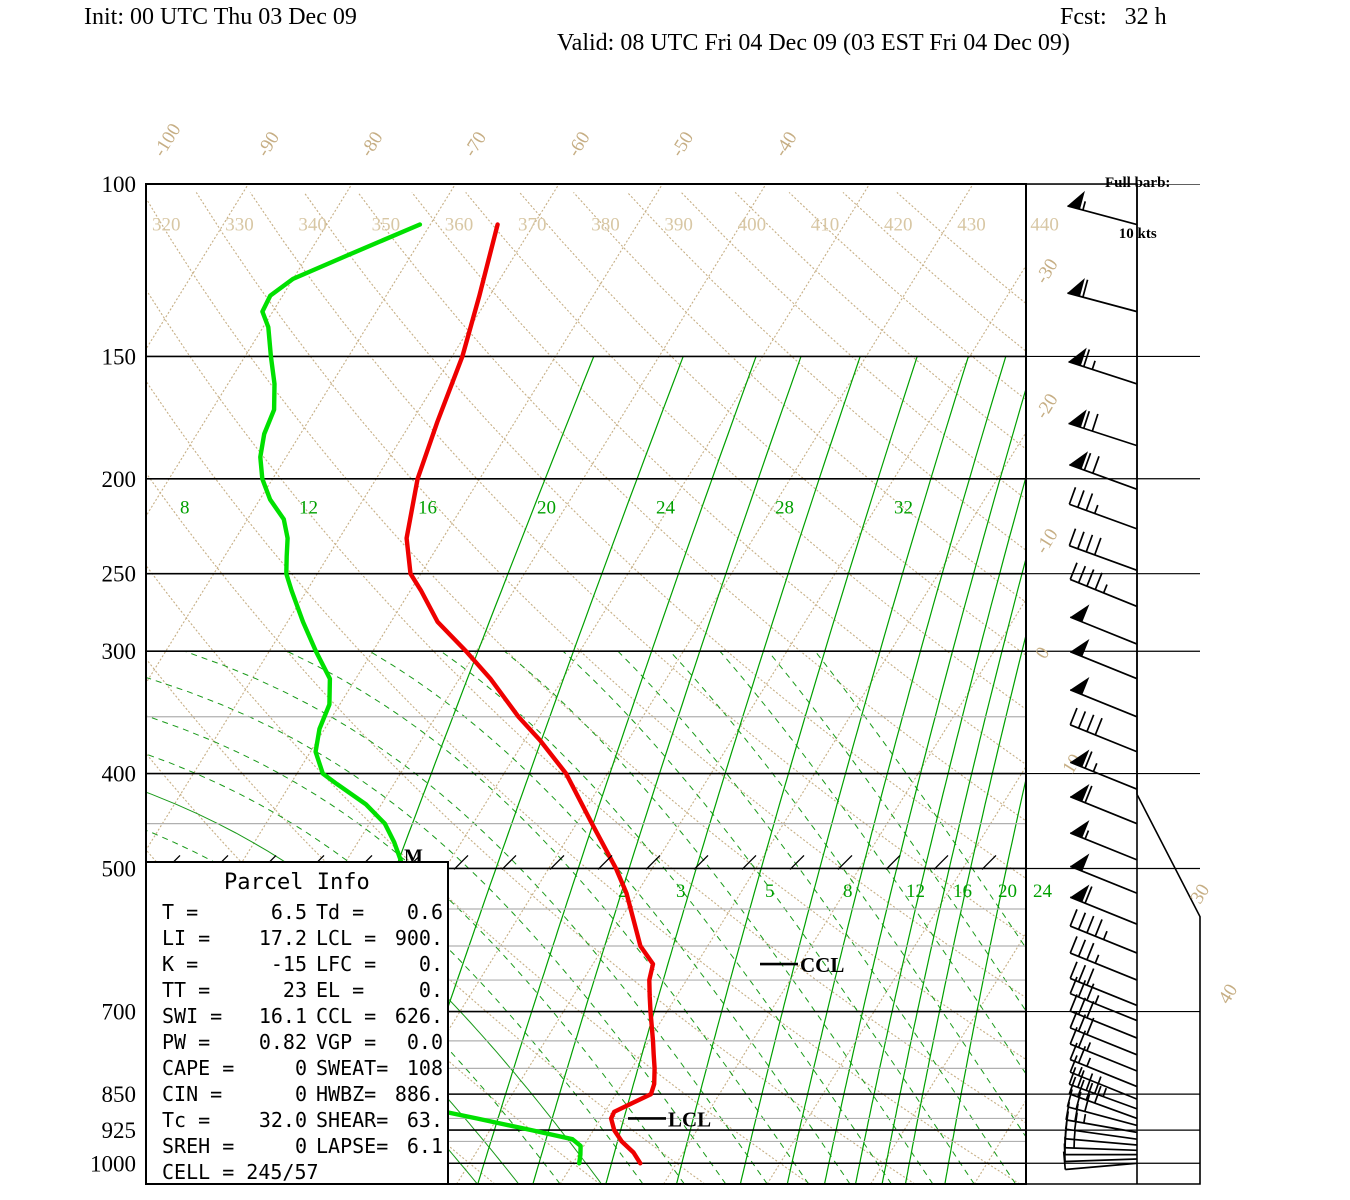  I want to click on pressure-tick-label: 400, so click(119, 774).